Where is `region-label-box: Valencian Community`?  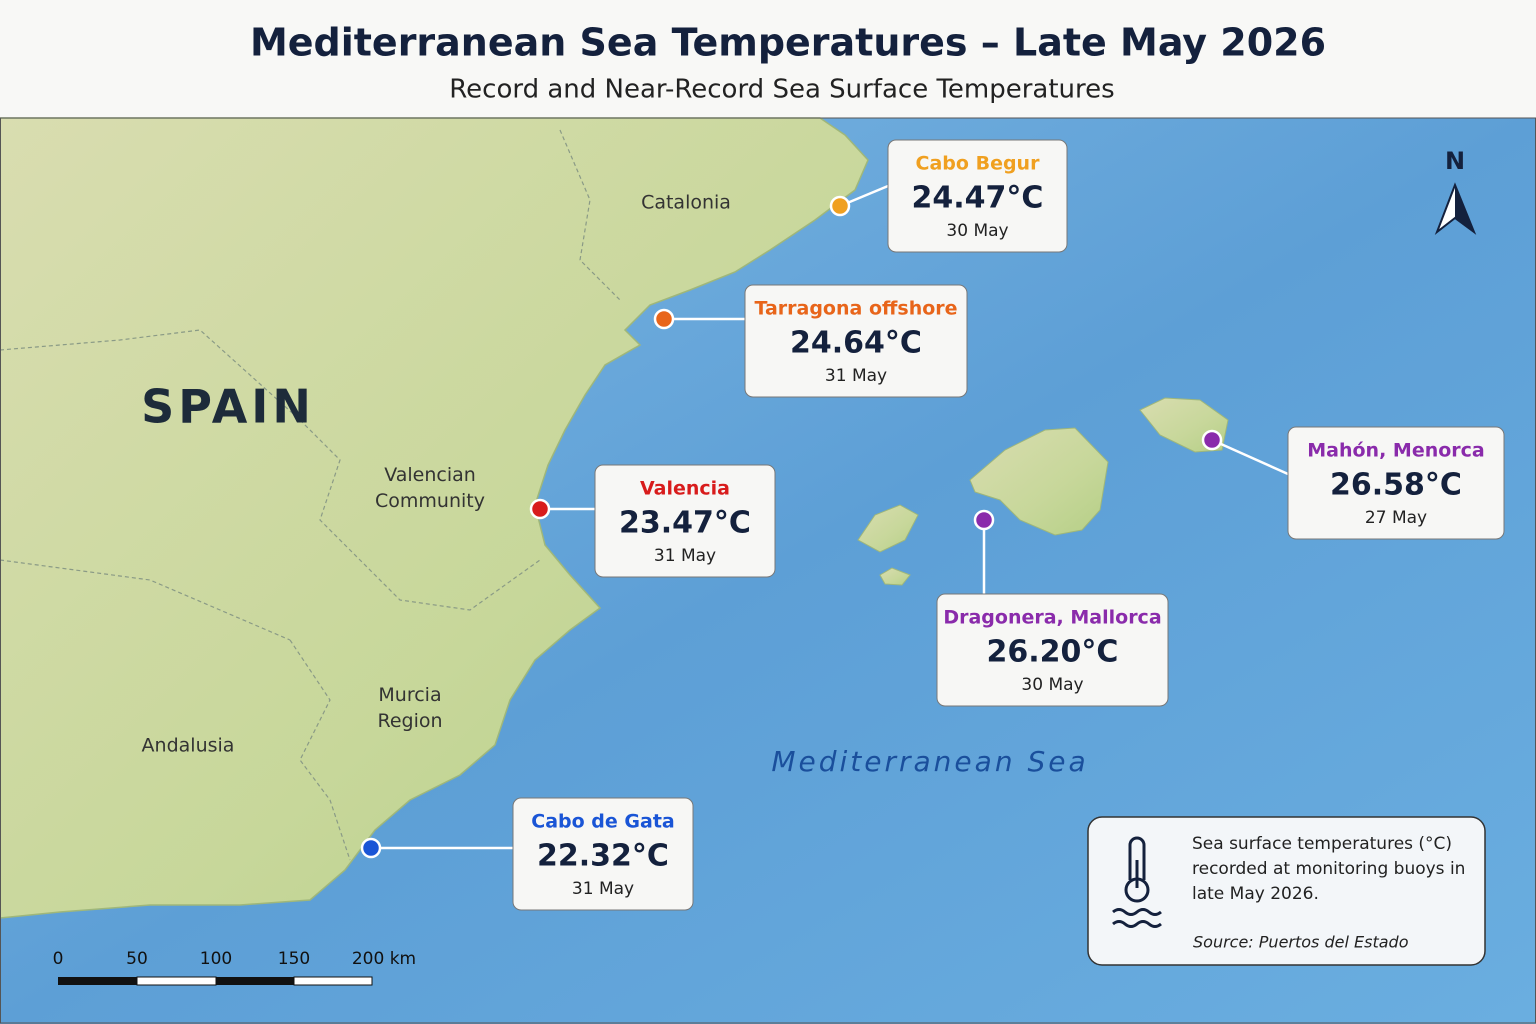
region-label-box: Valencian Community is located at coordinates (430, 488).